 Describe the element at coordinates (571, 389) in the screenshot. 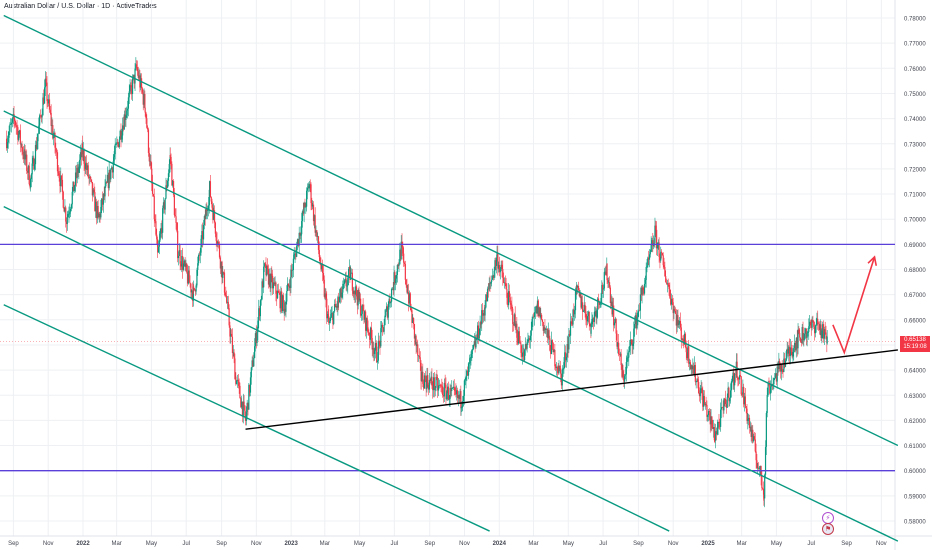

I see `support-trendline` at that location.